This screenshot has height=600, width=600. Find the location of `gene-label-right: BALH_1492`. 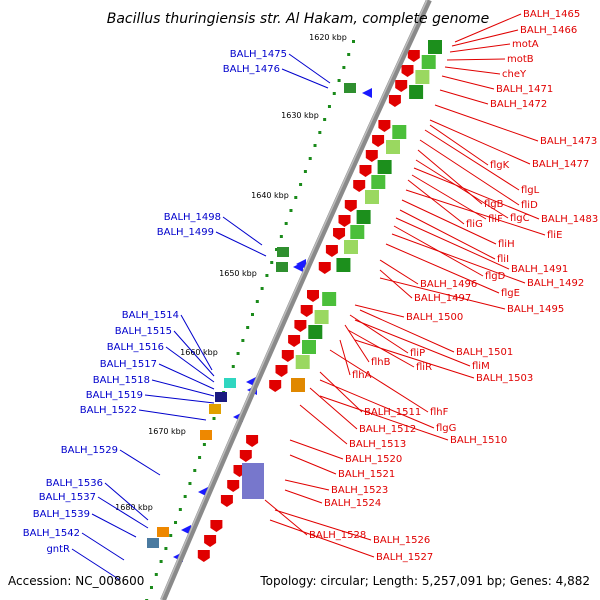

gene-label-right: BALH_1492 is located at coordinates (555, 283).